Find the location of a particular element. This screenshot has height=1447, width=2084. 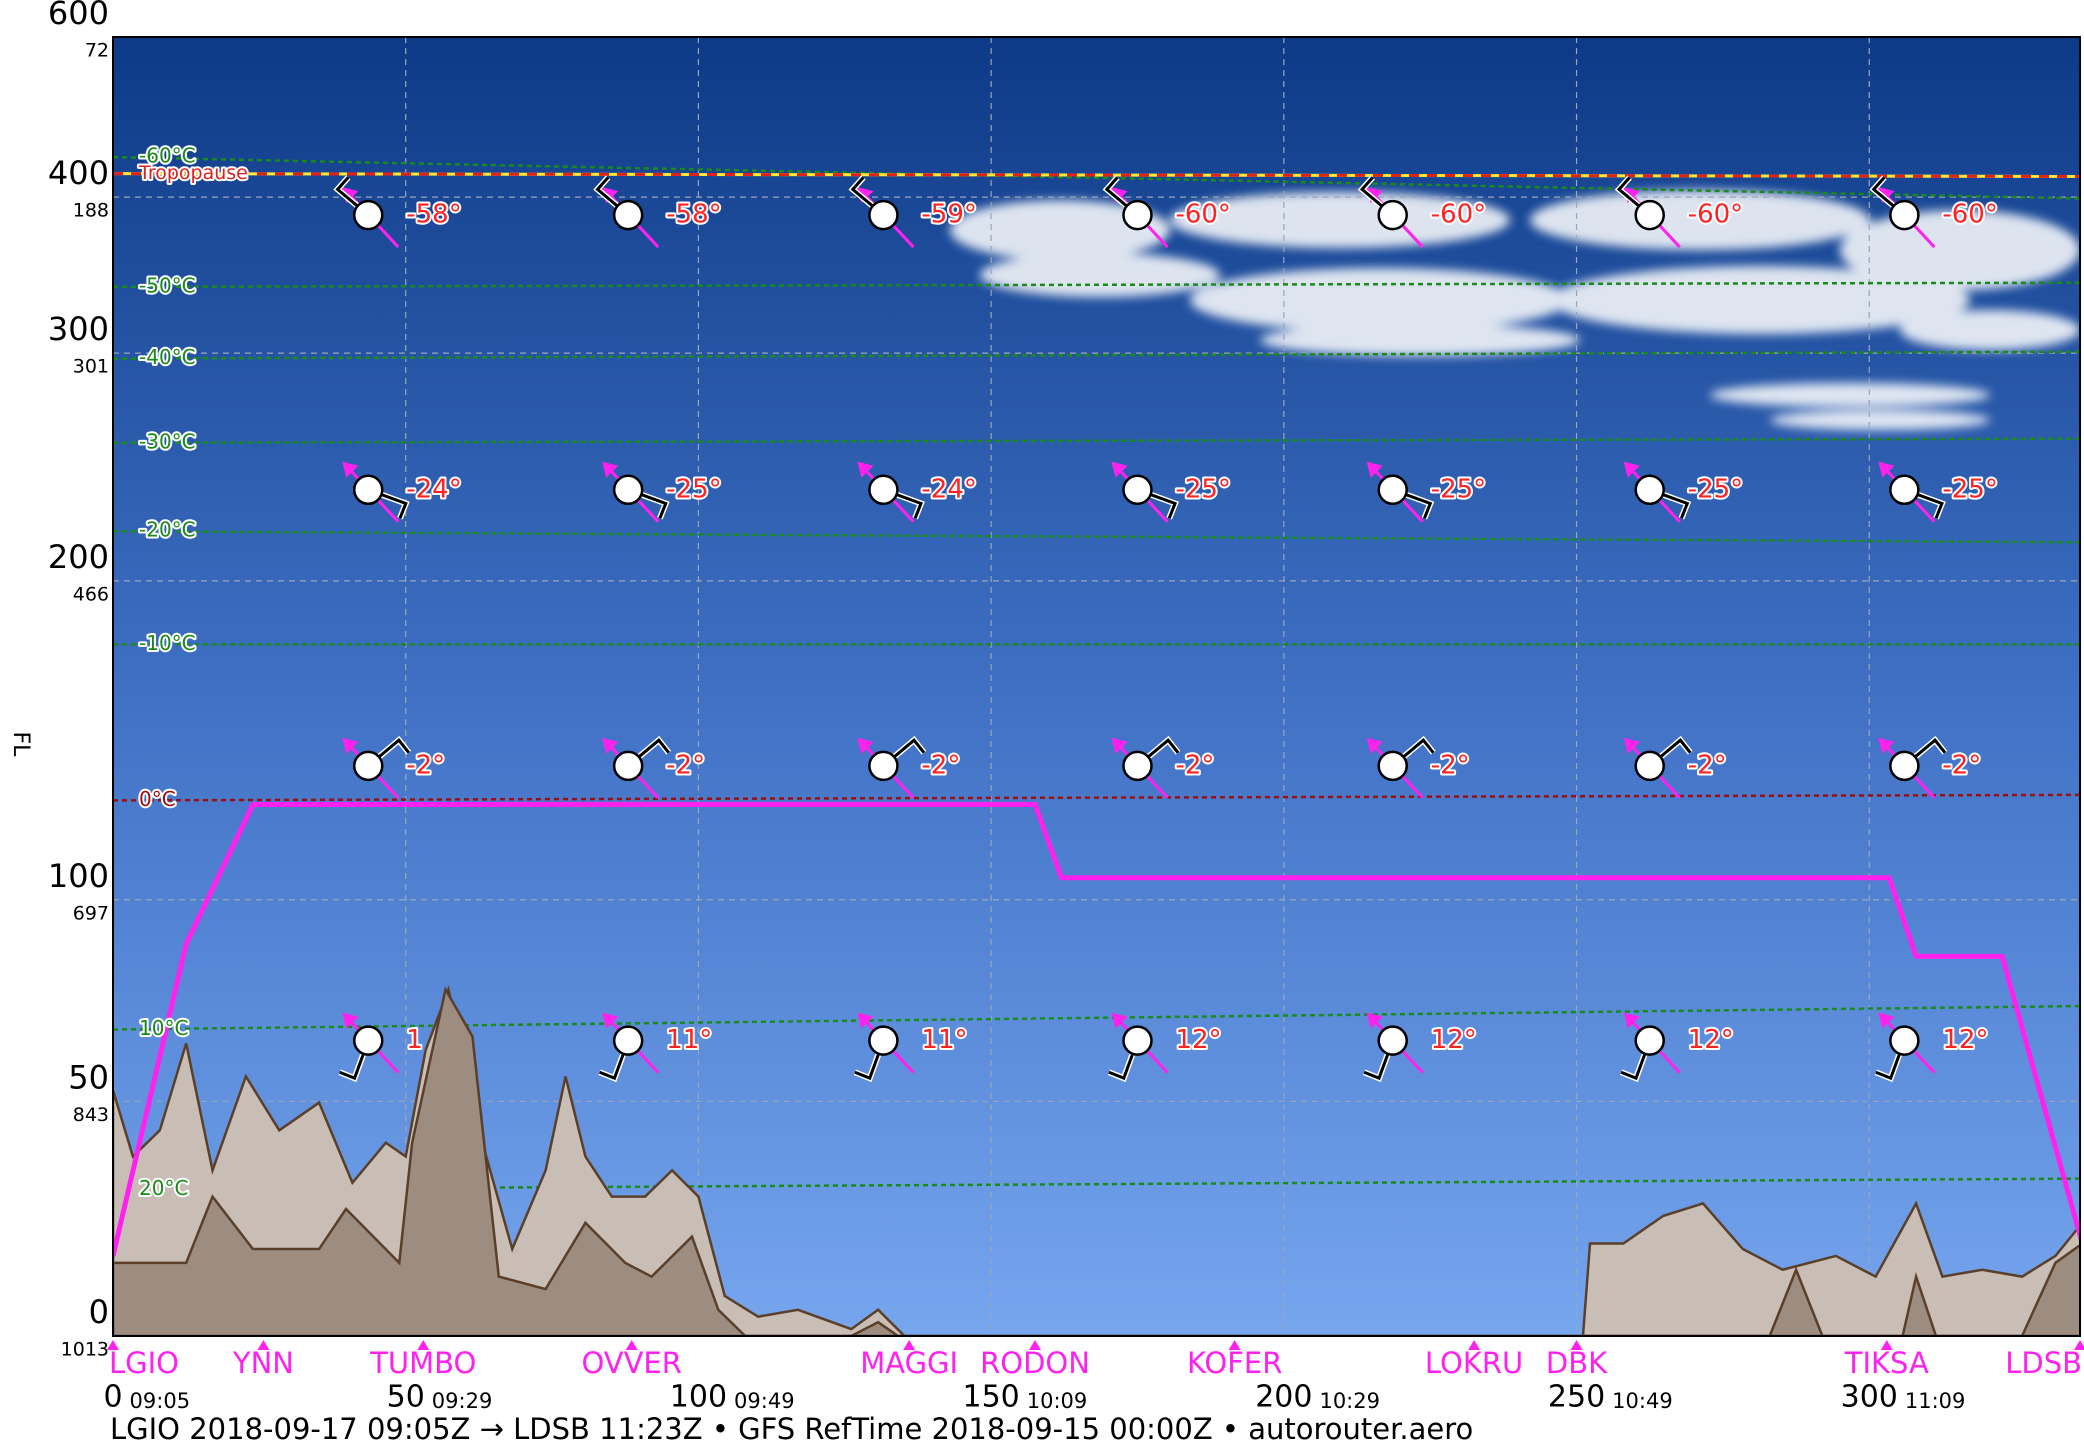

isotherm-label: -40°C is located at coordinates (167, 357).